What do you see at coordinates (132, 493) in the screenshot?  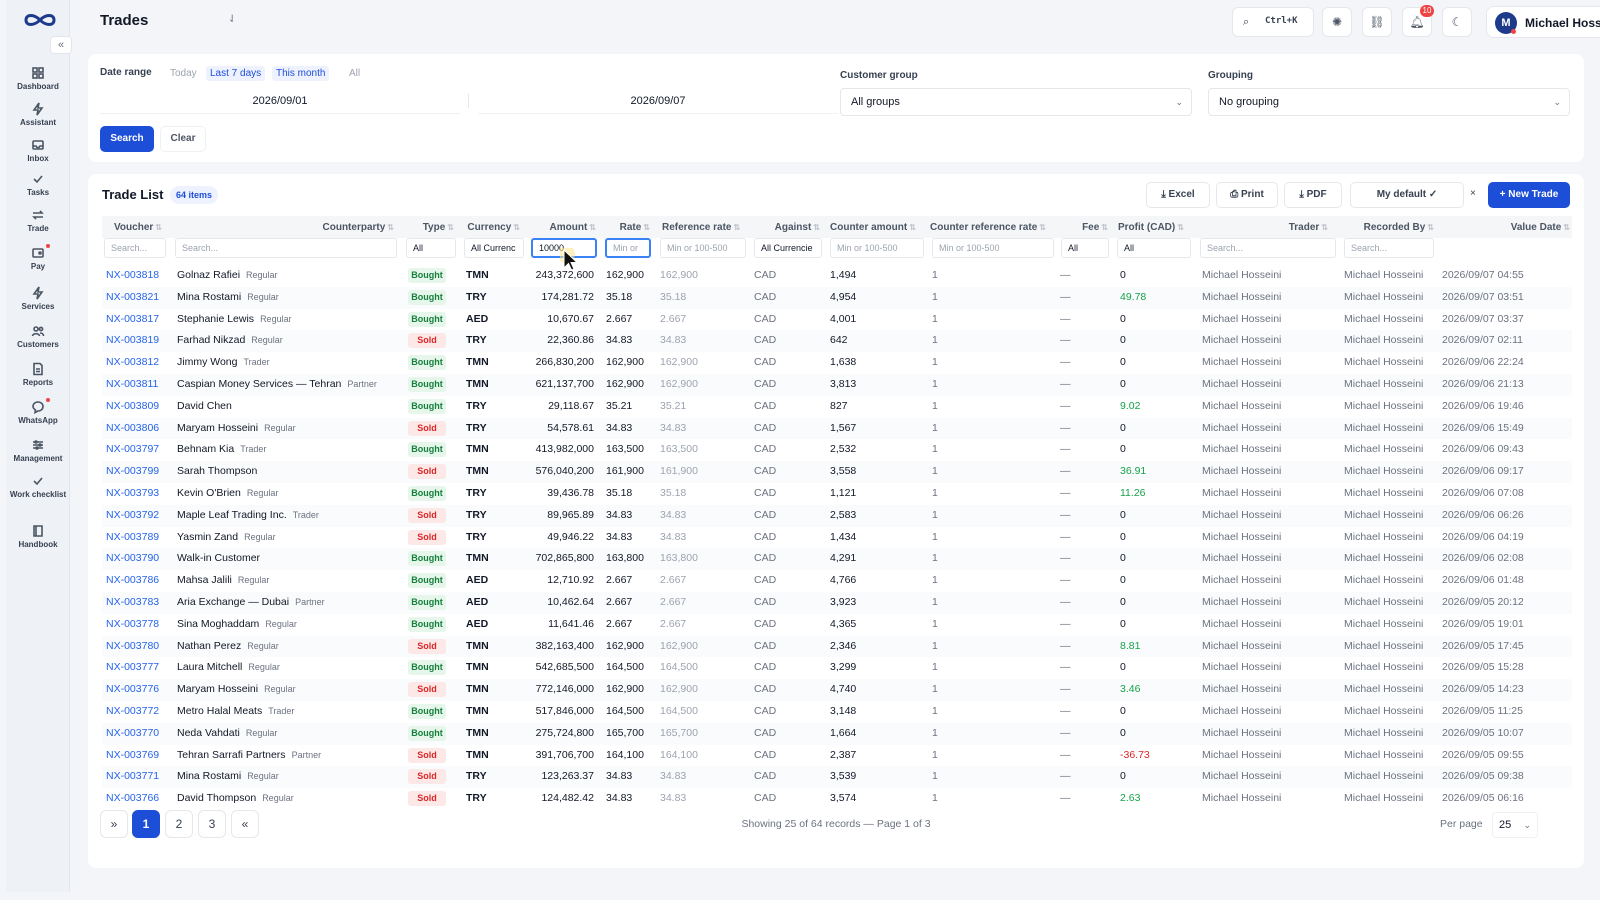 I see `voucher-link: NX-003793` at bounding box center [132, 493].